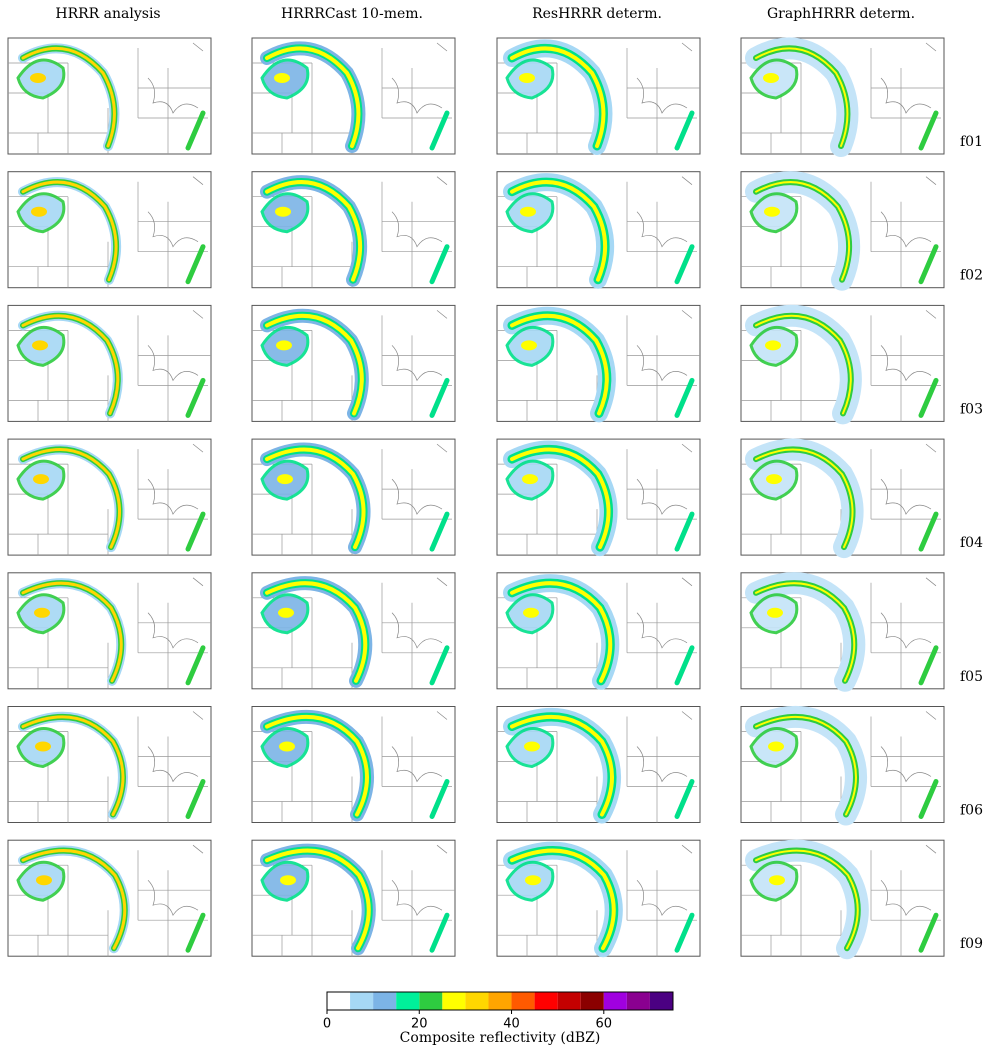  Describe the element at coordinates (107, 14) in the screenshot. I see `column-title: HRRR analysis` at that location.